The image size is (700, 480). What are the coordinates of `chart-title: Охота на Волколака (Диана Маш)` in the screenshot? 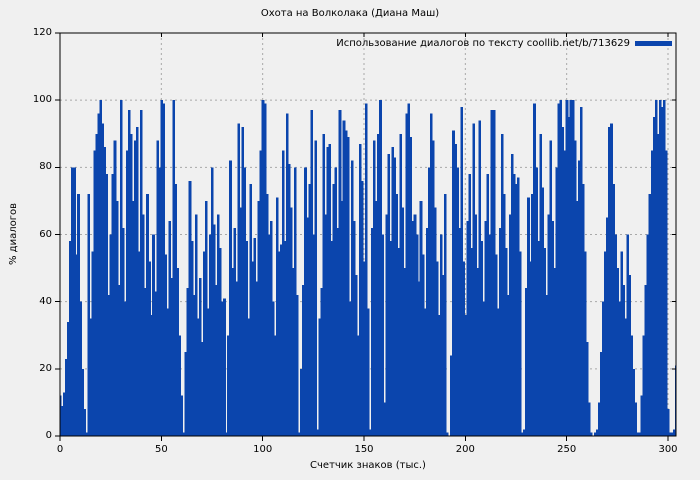 It's located at (350, 13).